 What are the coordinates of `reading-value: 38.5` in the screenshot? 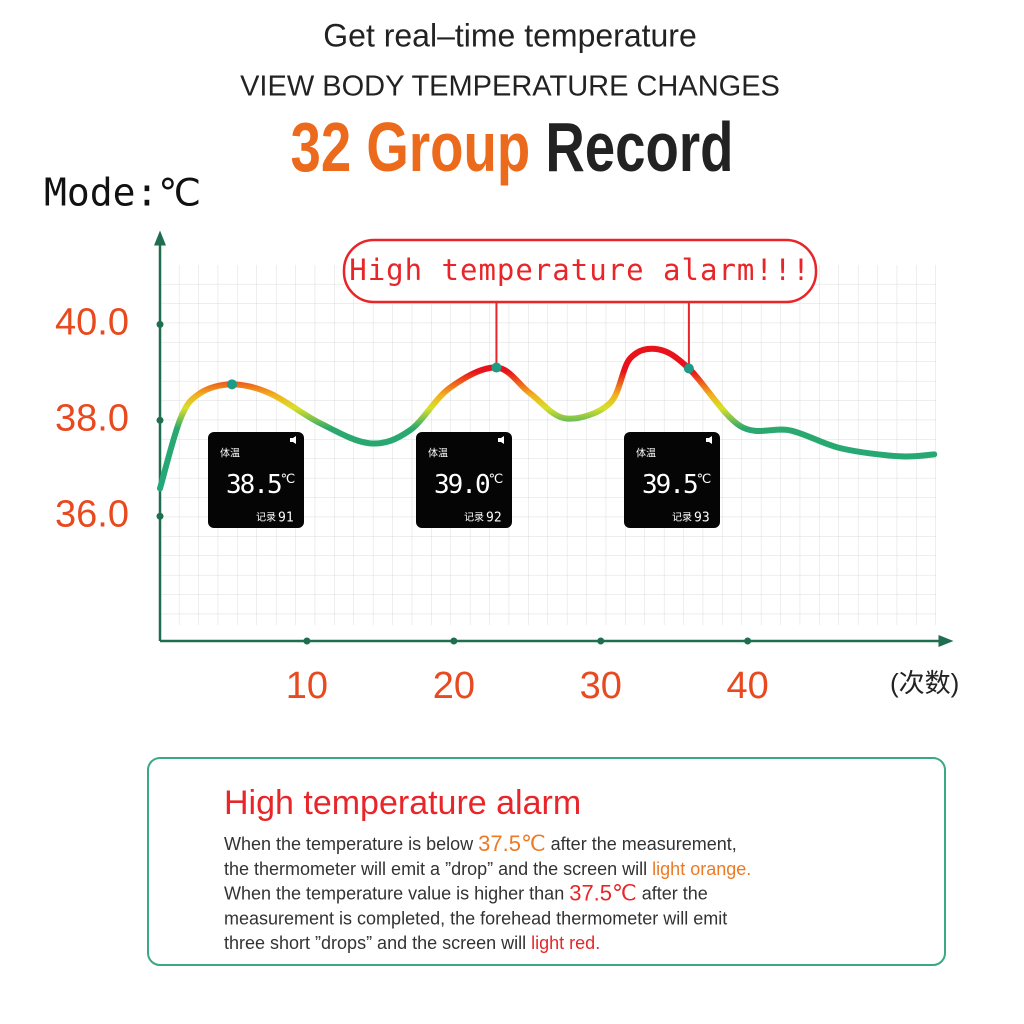 It's located at (253, 485).